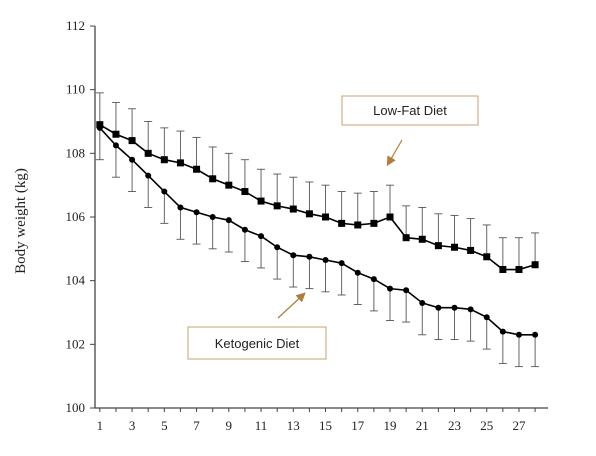  Describe the element at coordinates (132, 425) in the screenshot. I see `x-tick-label: 3` at that location.